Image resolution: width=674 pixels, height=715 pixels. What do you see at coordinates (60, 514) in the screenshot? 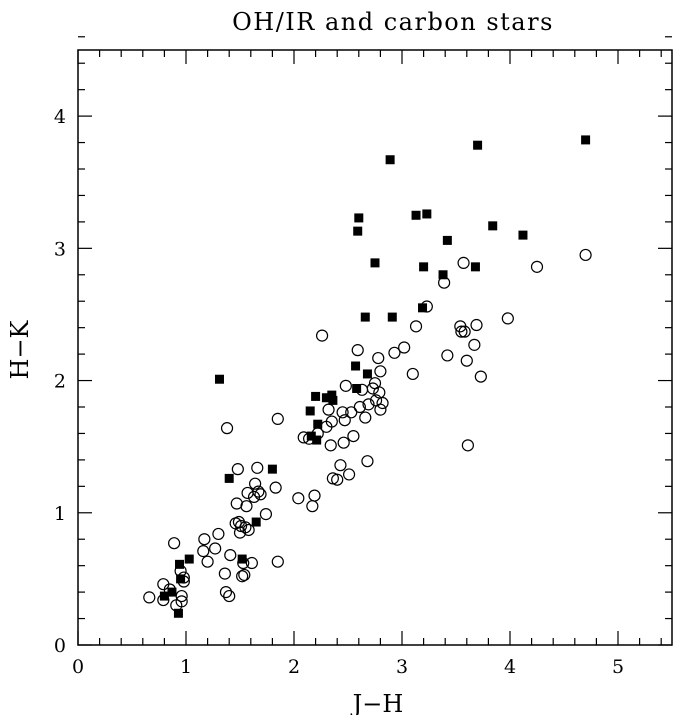
I see `y-tick-label: 1` at bounding box center [60, 514].